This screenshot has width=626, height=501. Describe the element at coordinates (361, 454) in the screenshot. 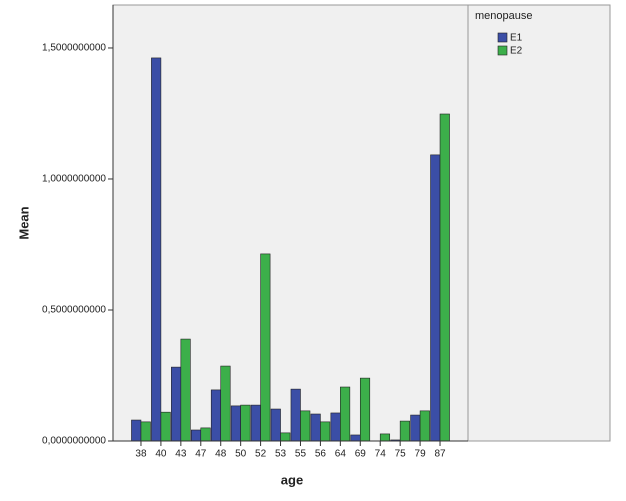

I see `x-tick-label: 69` at that location.